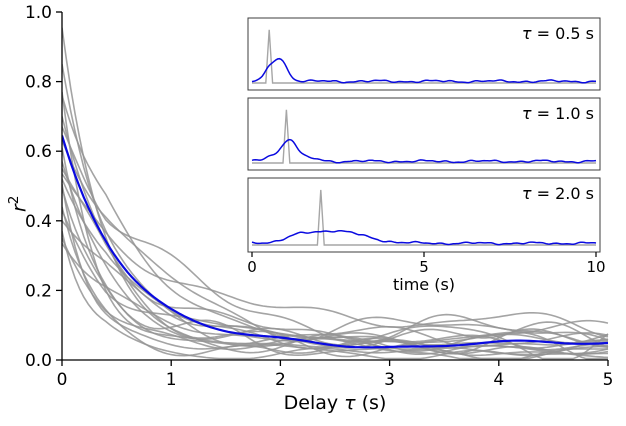 Image resolution: width=626 pixels, height=426 pixels. Describe the element at coordinates (14, 200) in the screenshot. I see `y-axis-label-exponent: 2` at that location.